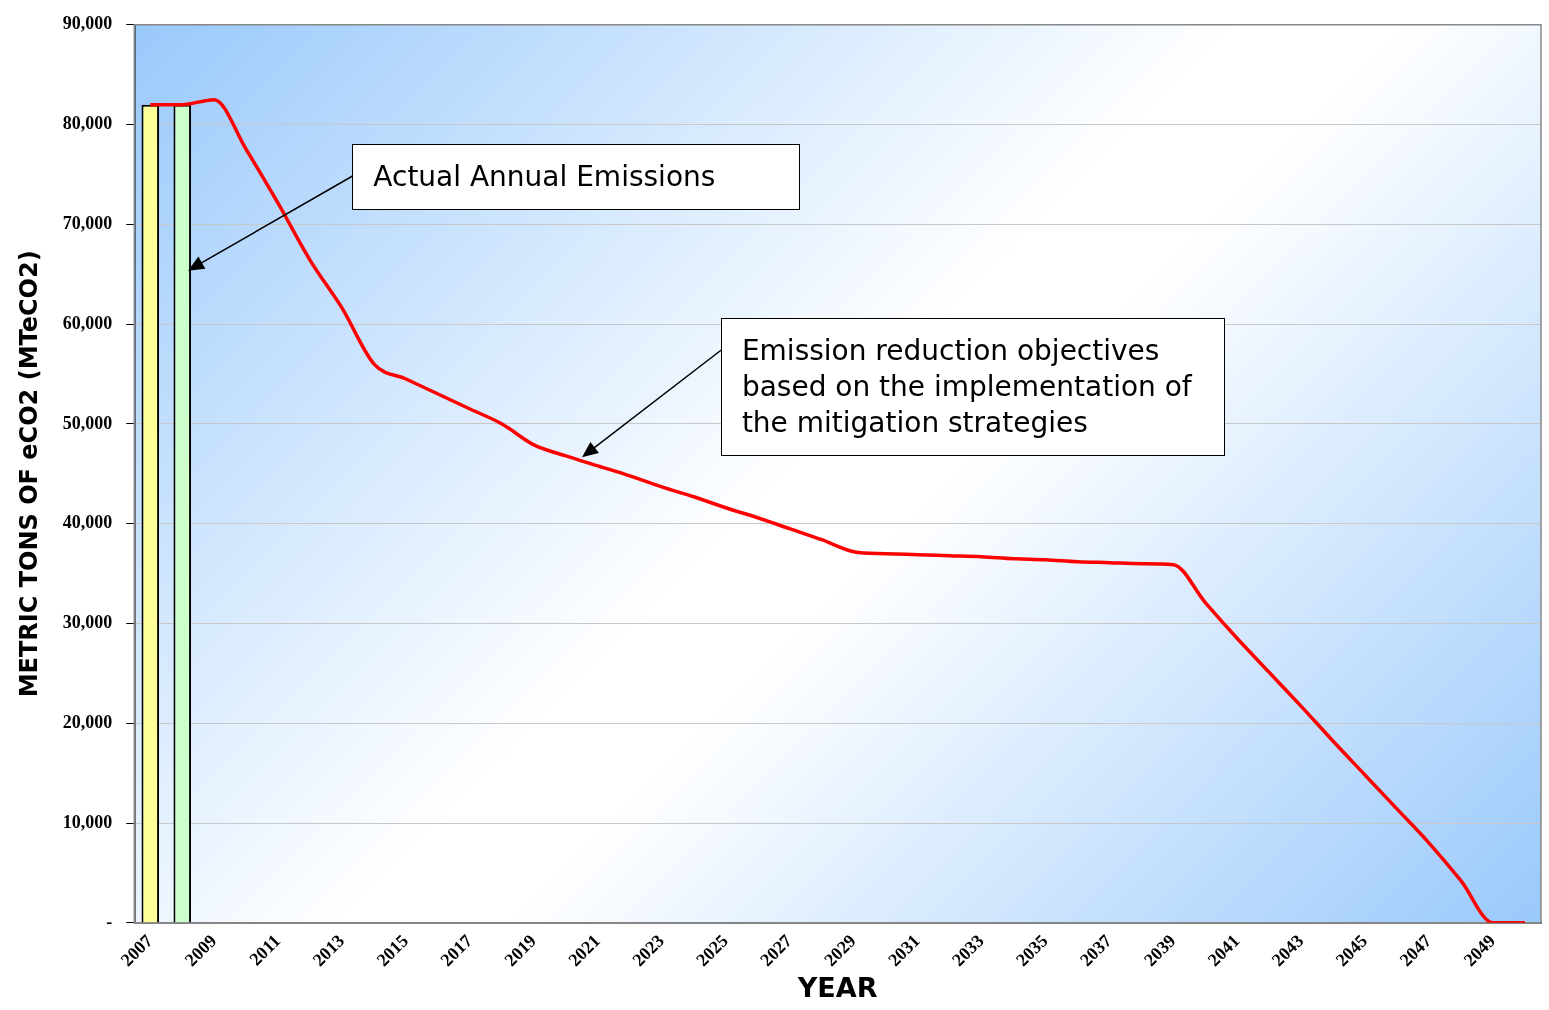 The height and width of the screenshot is (1010, 1549). I want to click on y-tick-label: 30,000, so click(87, 622).